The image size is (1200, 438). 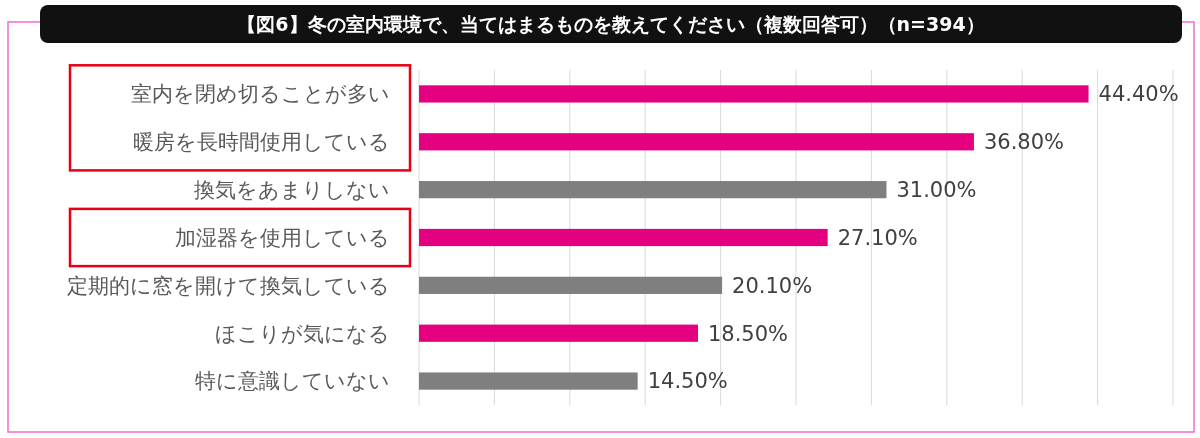 I want to click on y-tick-label: 暖房を長時間使用している, so click(x=261, y=142).